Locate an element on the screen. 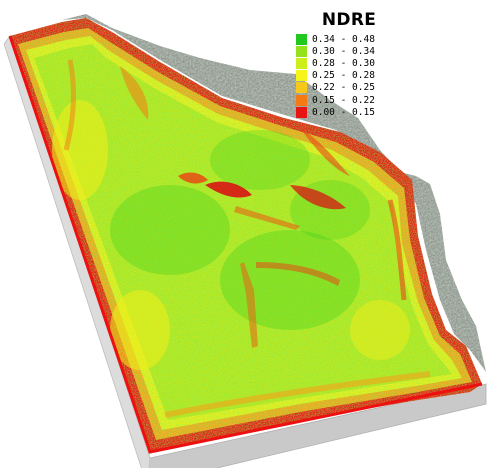 This screenshot has height=468, width=500. legend-label: 0.25 - 0.28 is located at coordinates (343, 76).